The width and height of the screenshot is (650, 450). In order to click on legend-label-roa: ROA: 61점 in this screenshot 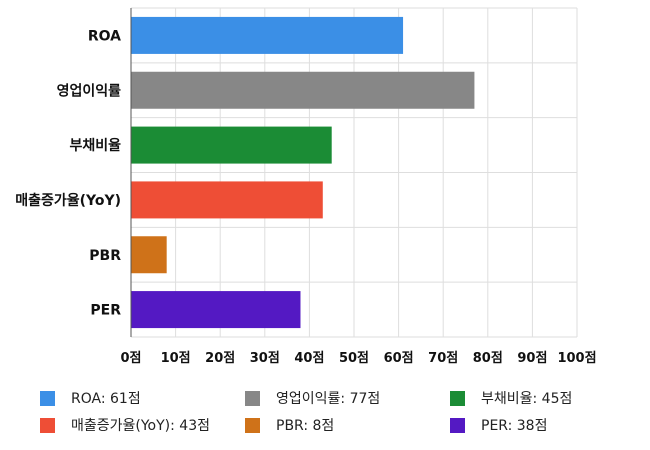, I will do `click(106, 399)`.